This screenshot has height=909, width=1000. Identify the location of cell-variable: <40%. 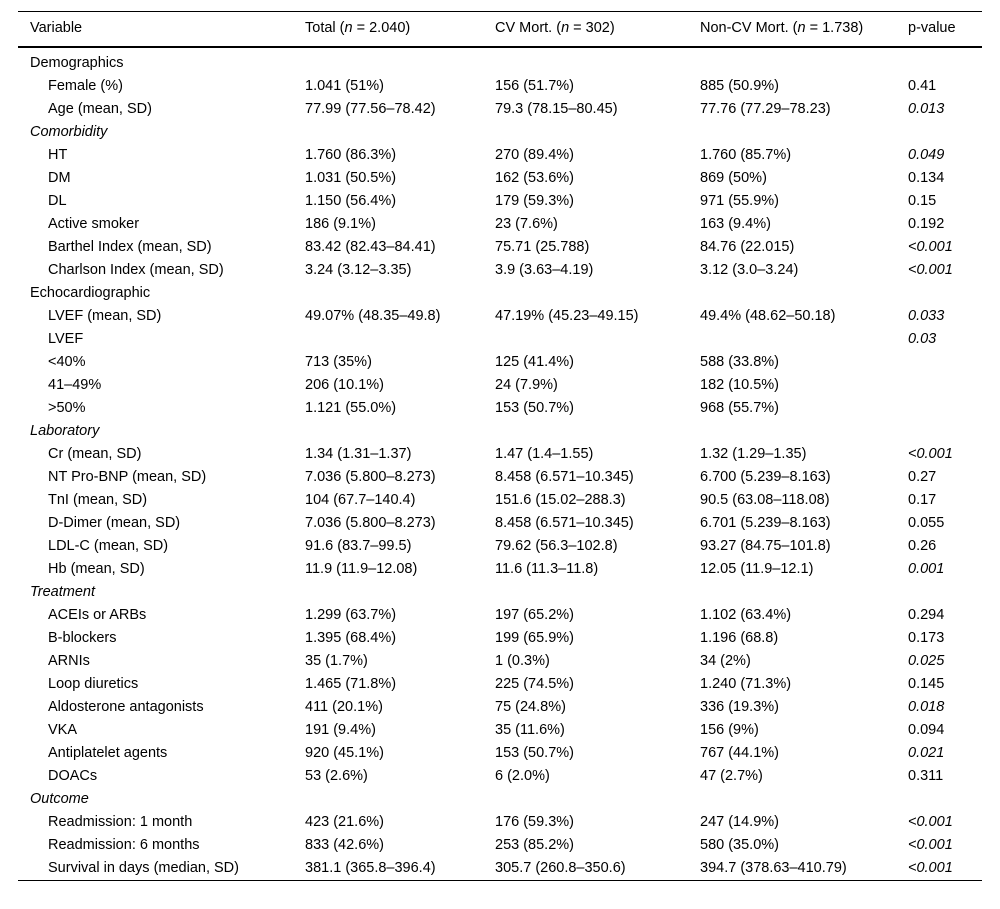
(67, 362).